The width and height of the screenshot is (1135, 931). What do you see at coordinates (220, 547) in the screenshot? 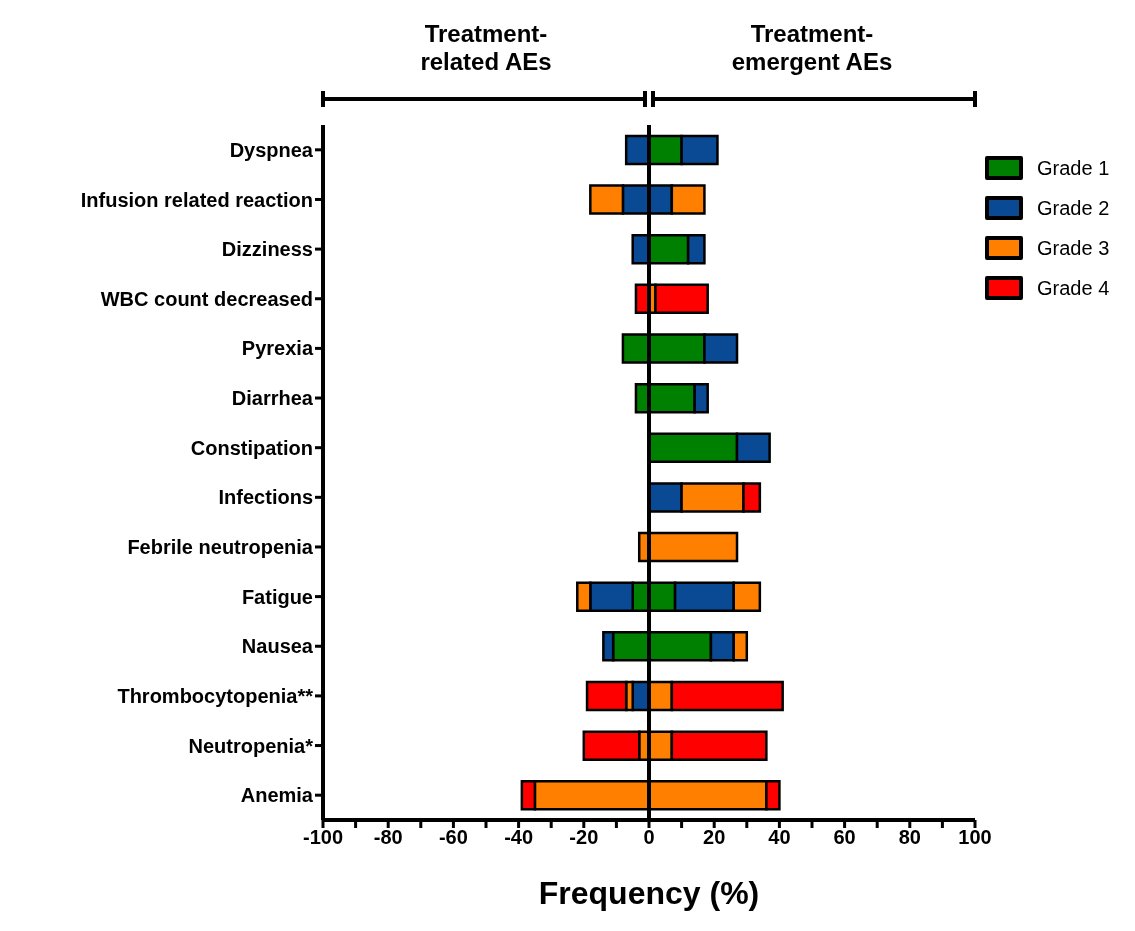
I see `y-tick-label: Febrile neutropenia` at bounding box center [220, 547].